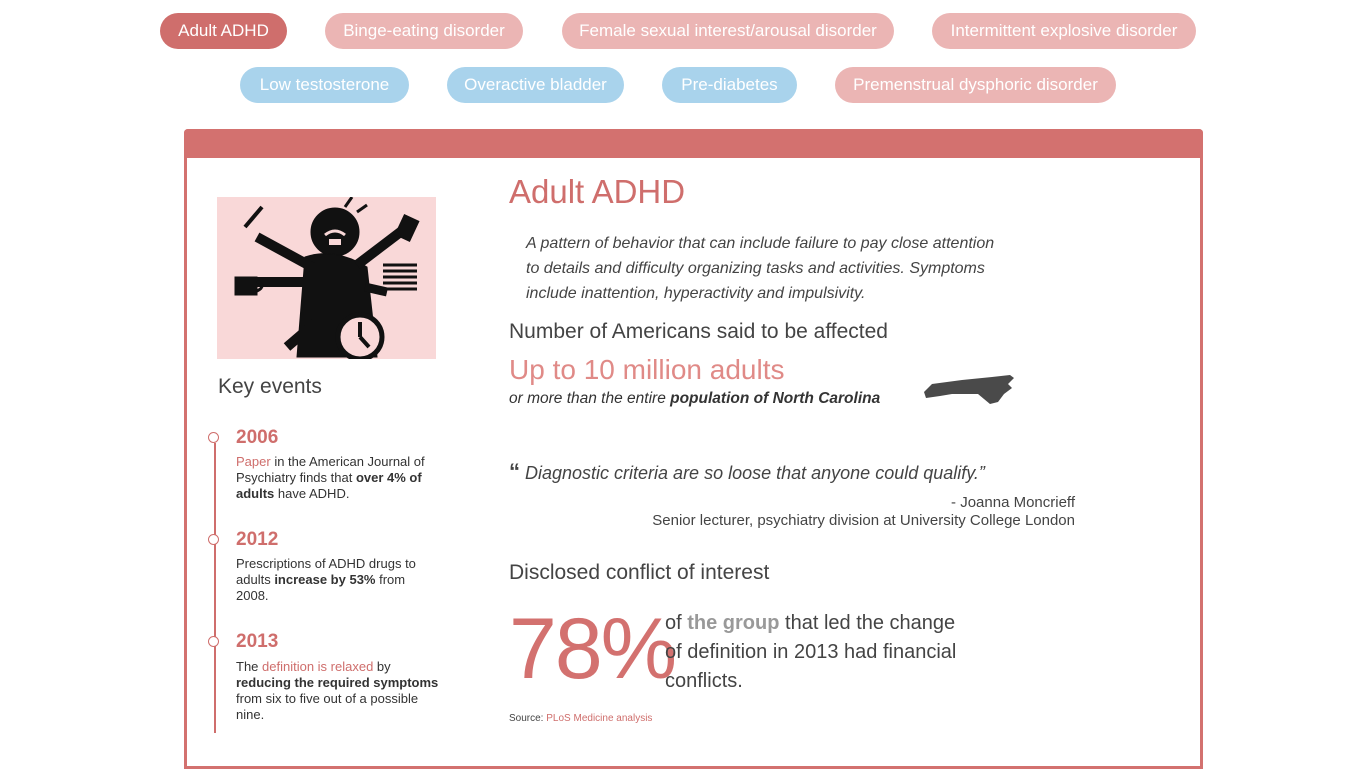 The image size is (1352, 769). What do you see at coordinates (253, 461) in the screenshot?
I see `event-link: Paper` at bounding box center [253, 461].